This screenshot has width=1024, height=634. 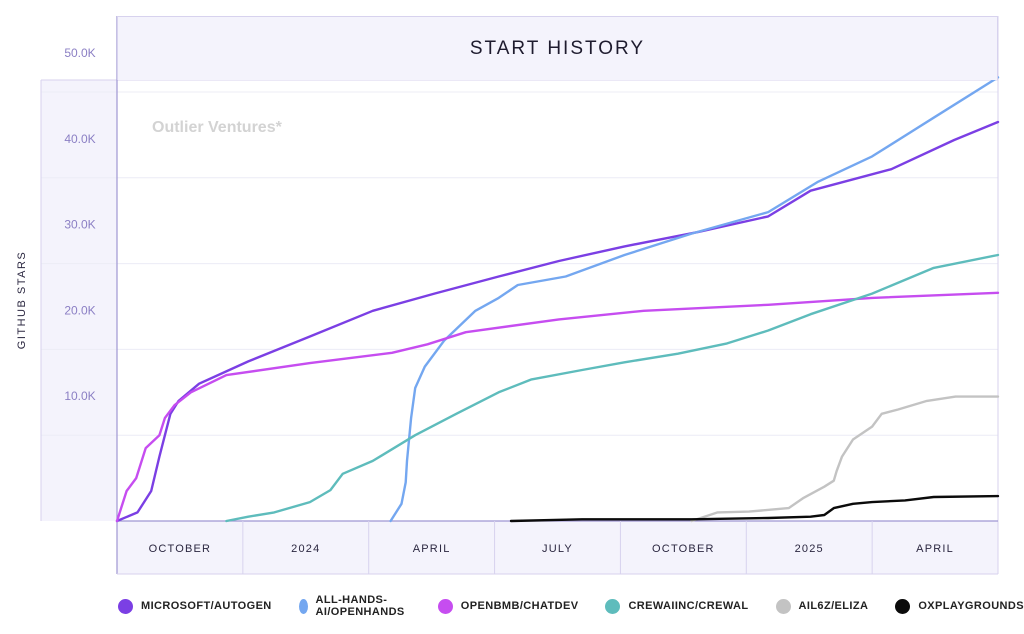 I want to click on chart-title-box: START HISTORY, so click(x=557, y=48).